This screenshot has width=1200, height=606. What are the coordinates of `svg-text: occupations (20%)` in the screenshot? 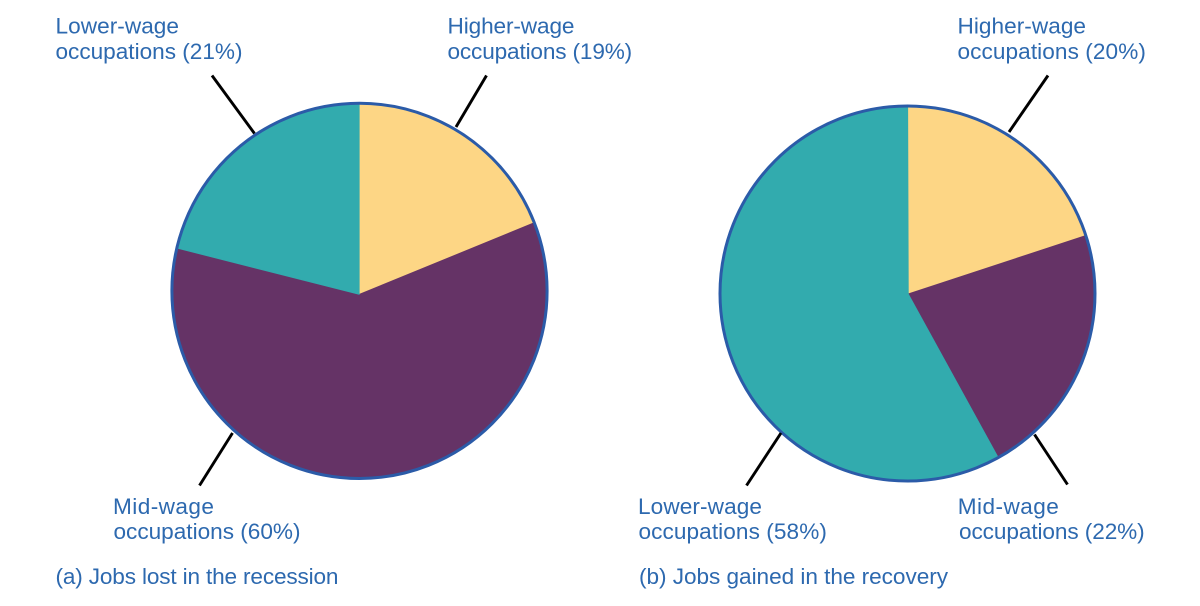 It's located at (1052, 51).